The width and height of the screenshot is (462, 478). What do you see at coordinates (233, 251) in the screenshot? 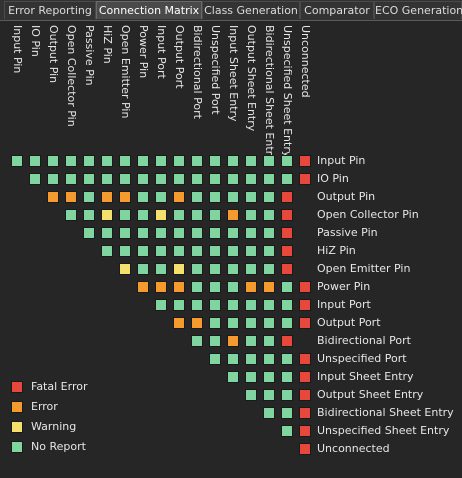
I see `matrix-cell-hiz-pin-input-sheet-entry` at bounding box center [233, 251].